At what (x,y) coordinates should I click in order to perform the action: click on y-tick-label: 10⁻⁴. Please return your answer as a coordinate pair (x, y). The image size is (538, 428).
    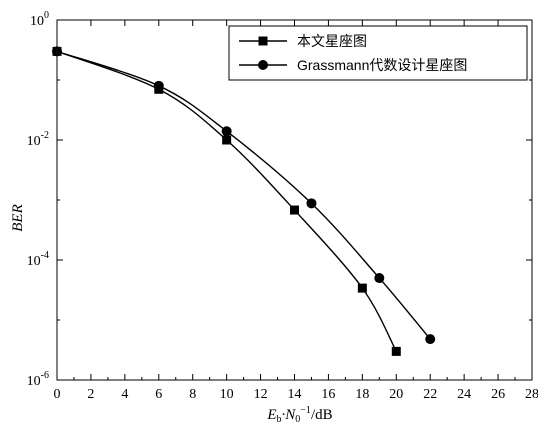
    Looking at the image, I should click on (38, 259).